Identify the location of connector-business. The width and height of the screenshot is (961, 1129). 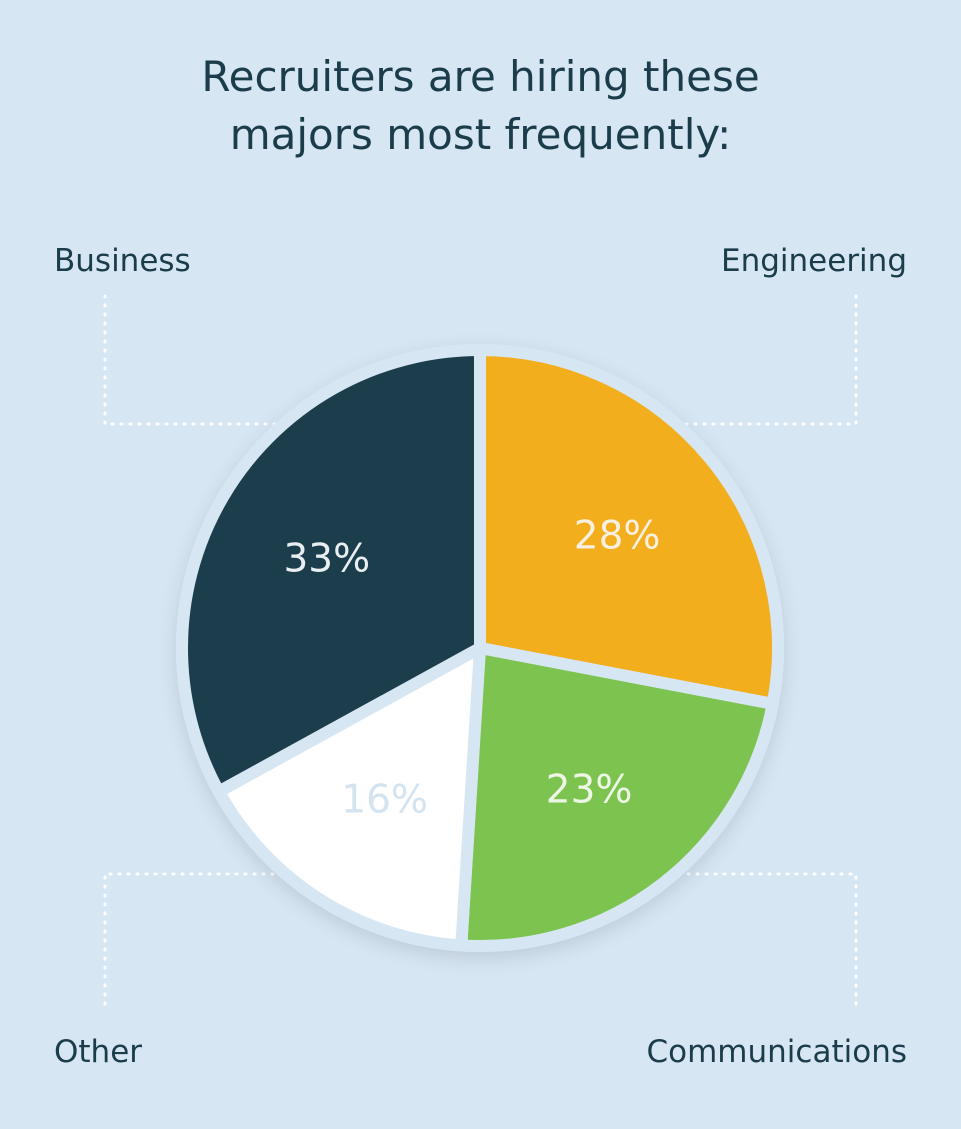
(193, 360).